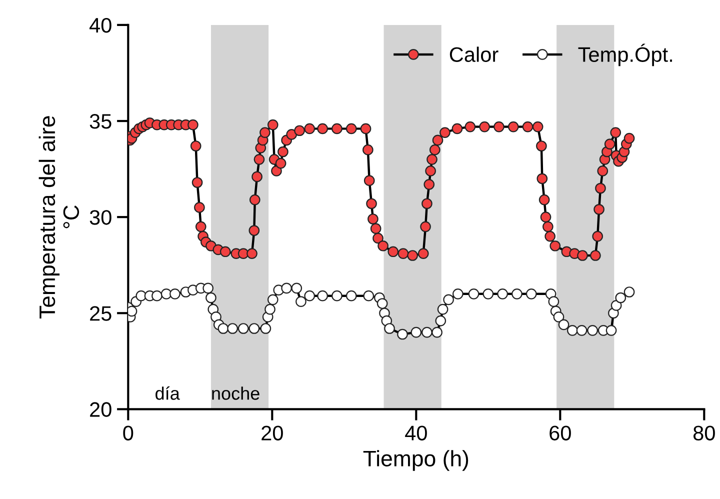  What do you see at coordinates (415, 460) in the screenshot?
I see `x-axis-title: Tiempo (h)` at bounding box center [415, 460].